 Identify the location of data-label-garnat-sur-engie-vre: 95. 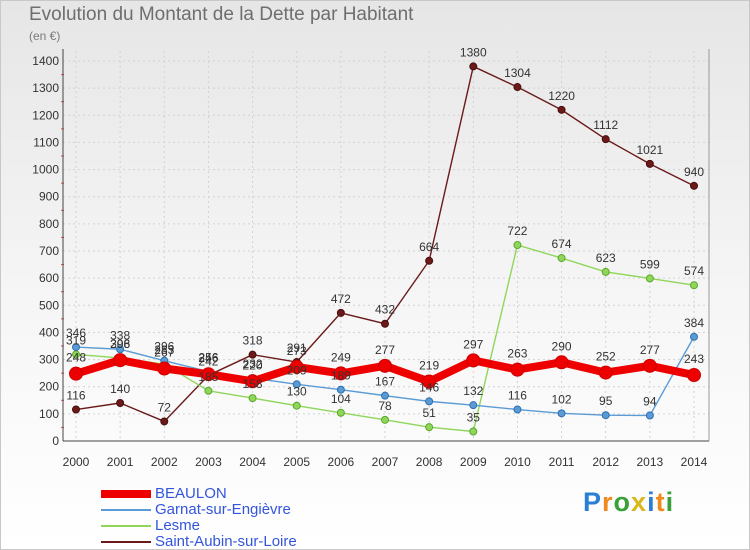
(606, 401).